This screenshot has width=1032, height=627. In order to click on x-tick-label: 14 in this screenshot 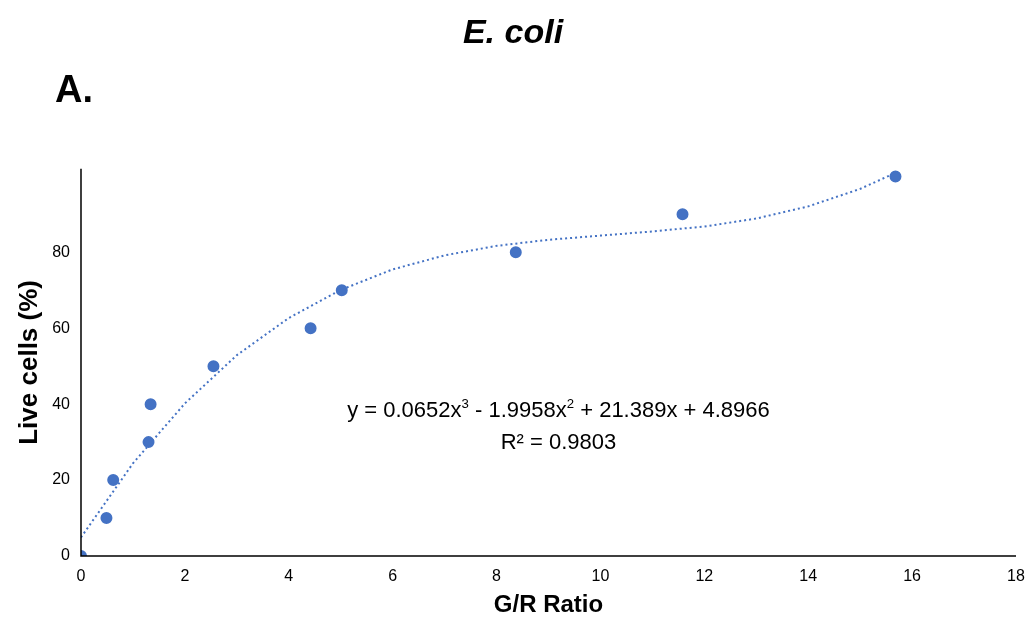, I will do `click(808, 576)`.